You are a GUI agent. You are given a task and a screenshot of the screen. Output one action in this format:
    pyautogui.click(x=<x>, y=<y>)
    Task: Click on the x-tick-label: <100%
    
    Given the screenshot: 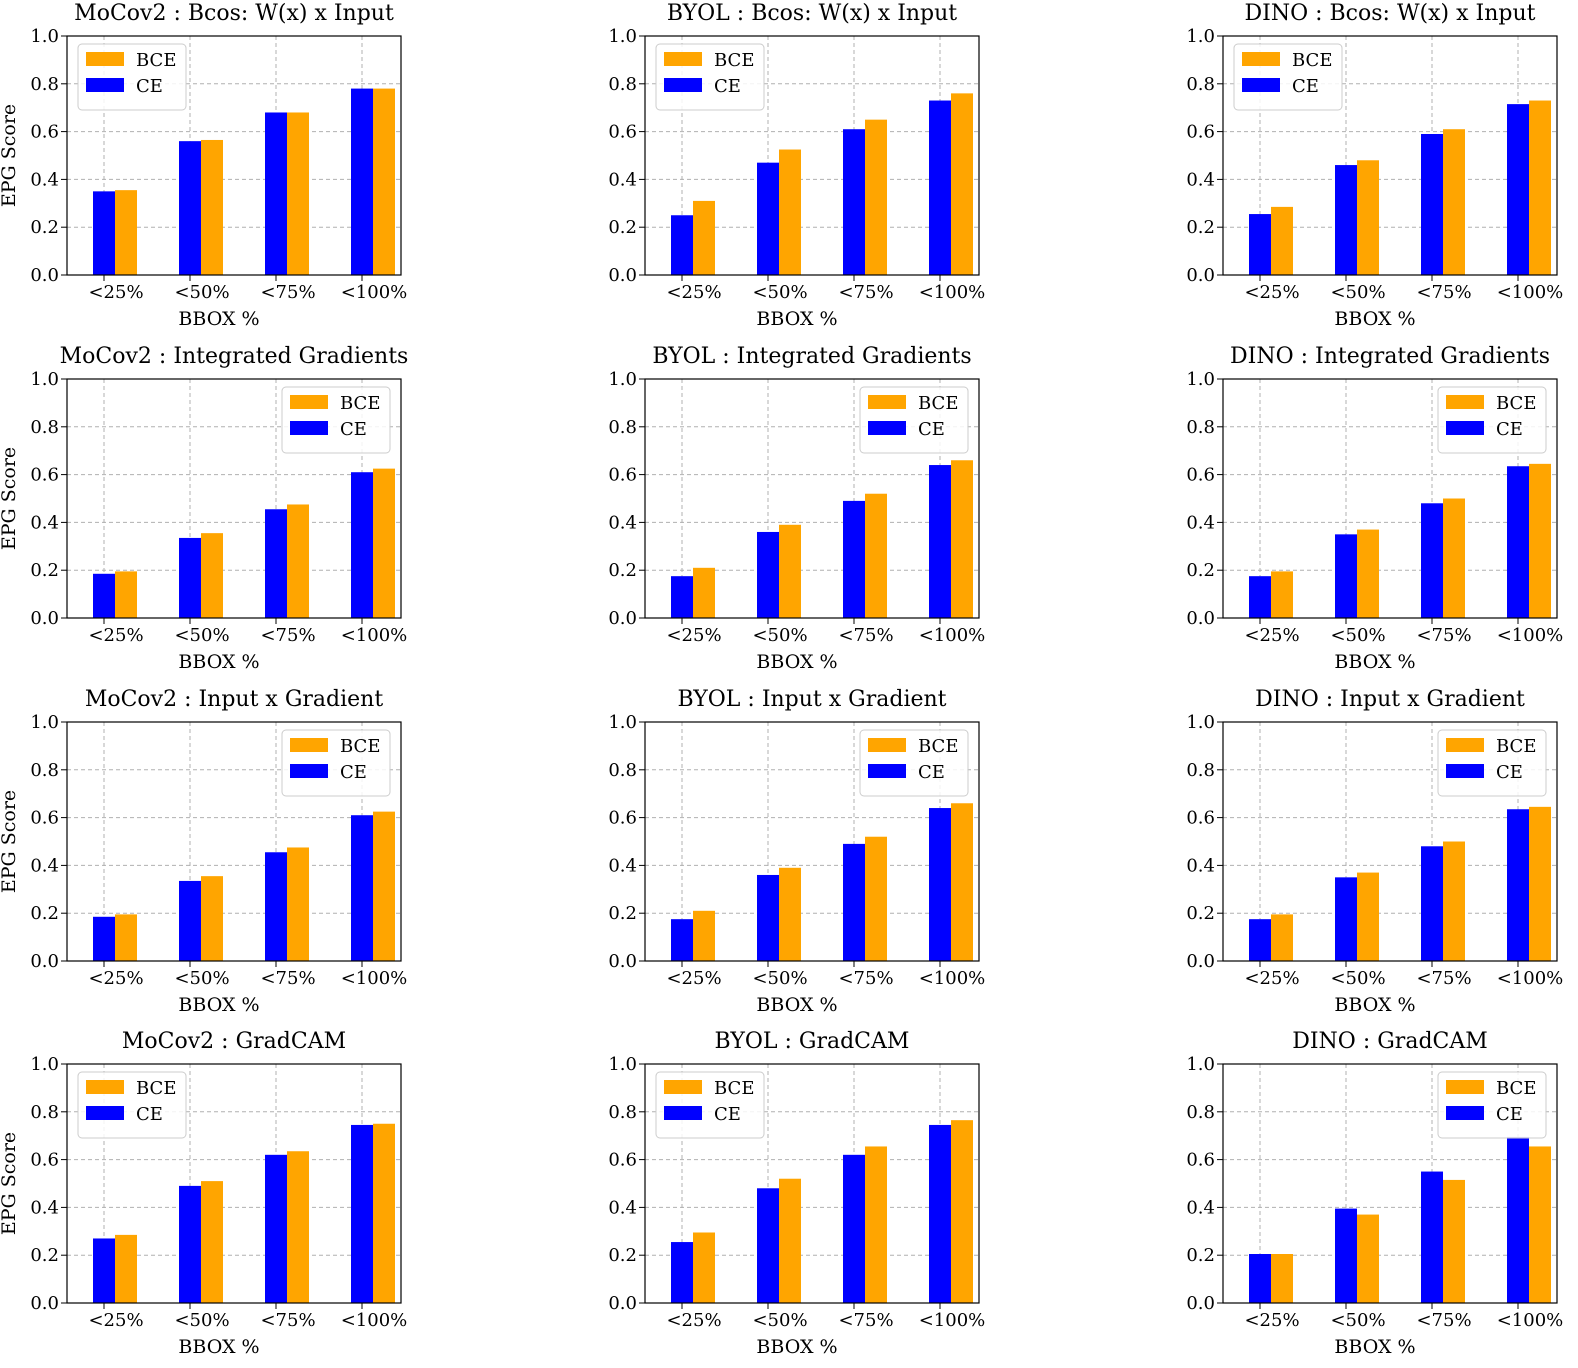 What is the action you would take?
    pyautogui.click(x=1530, y=635)
    